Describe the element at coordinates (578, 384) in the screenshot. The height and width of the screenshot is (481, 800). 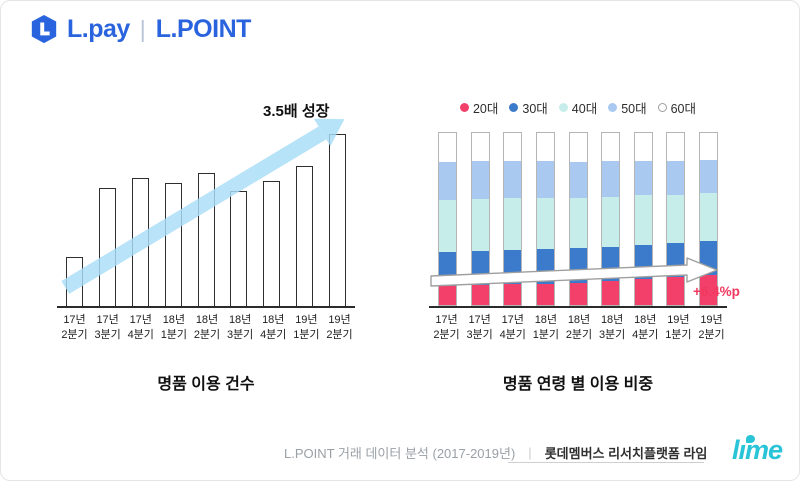
I see `right-chart-caption: 명품 연령 별 이용 비중` at that location.